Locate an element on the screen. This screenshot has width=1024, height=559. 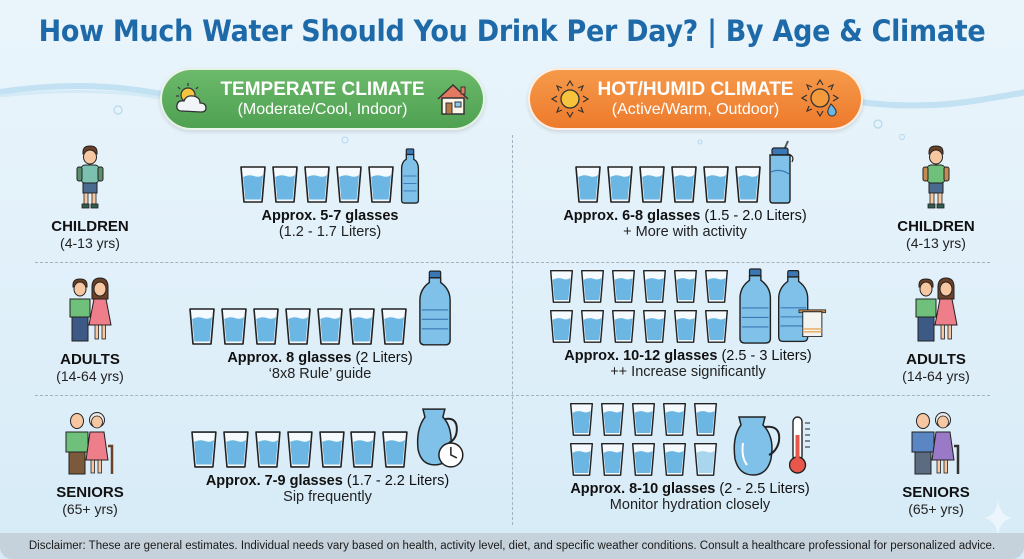
hot-climate-header: HOT/HUMID CLIMATE (Active/Warm, Outdoor) is located at coordinates (695, 99).